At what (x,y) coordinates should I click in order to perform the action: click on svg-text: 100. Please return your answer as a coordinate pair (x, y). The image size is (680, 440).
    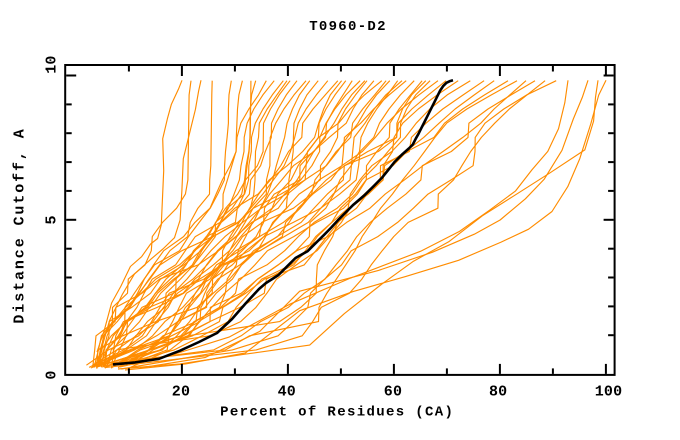
    Looking at the image, I should click on (609, 391).